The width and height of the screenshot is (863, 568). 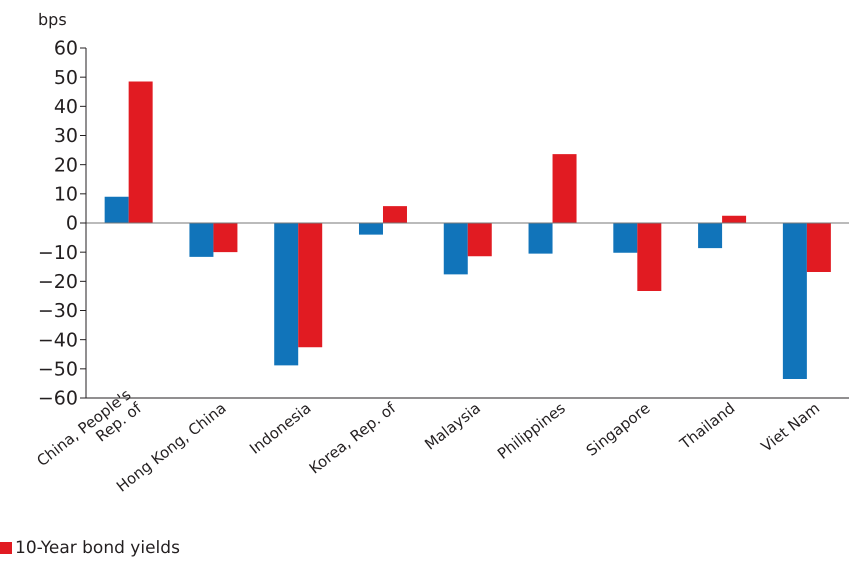 What do you see at coordinates (58, 282) in the screenshot?
I see `y-tick-label: −20` at bounding box center [58, 282].